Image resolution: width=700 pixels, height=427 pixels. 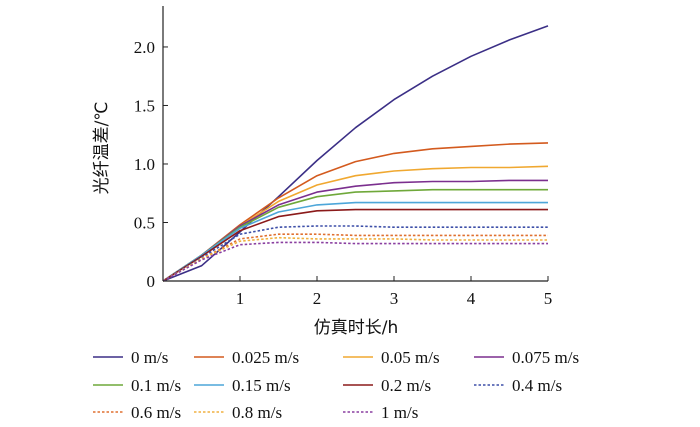 I want to click on x-tick-label-1: 2, so click(x=317, y=298).